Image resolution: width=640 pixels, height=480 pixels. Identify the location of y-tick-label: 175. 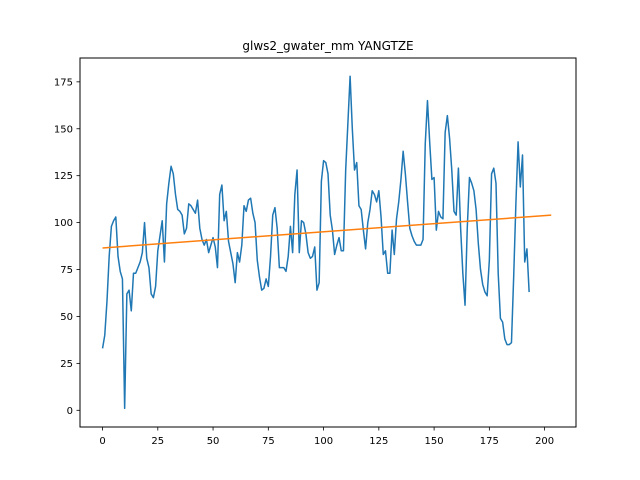
(63, 82).